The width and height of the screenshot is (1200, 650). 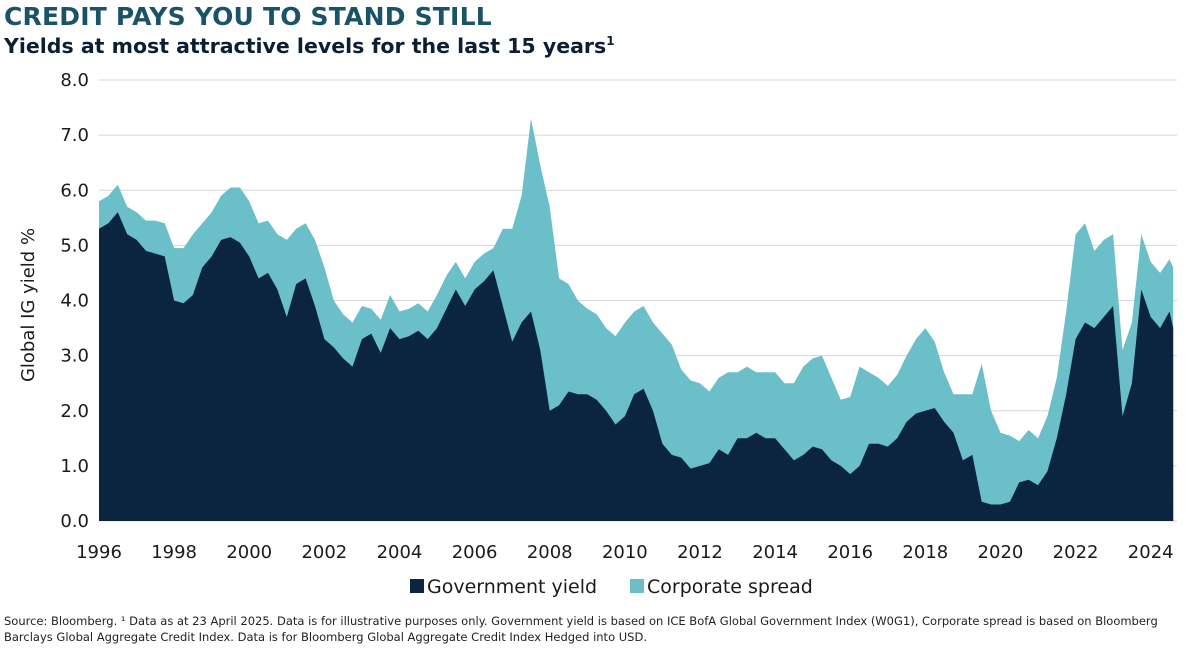 I want to click on x-tick-label: 2020, so click(x=1001, y=552).